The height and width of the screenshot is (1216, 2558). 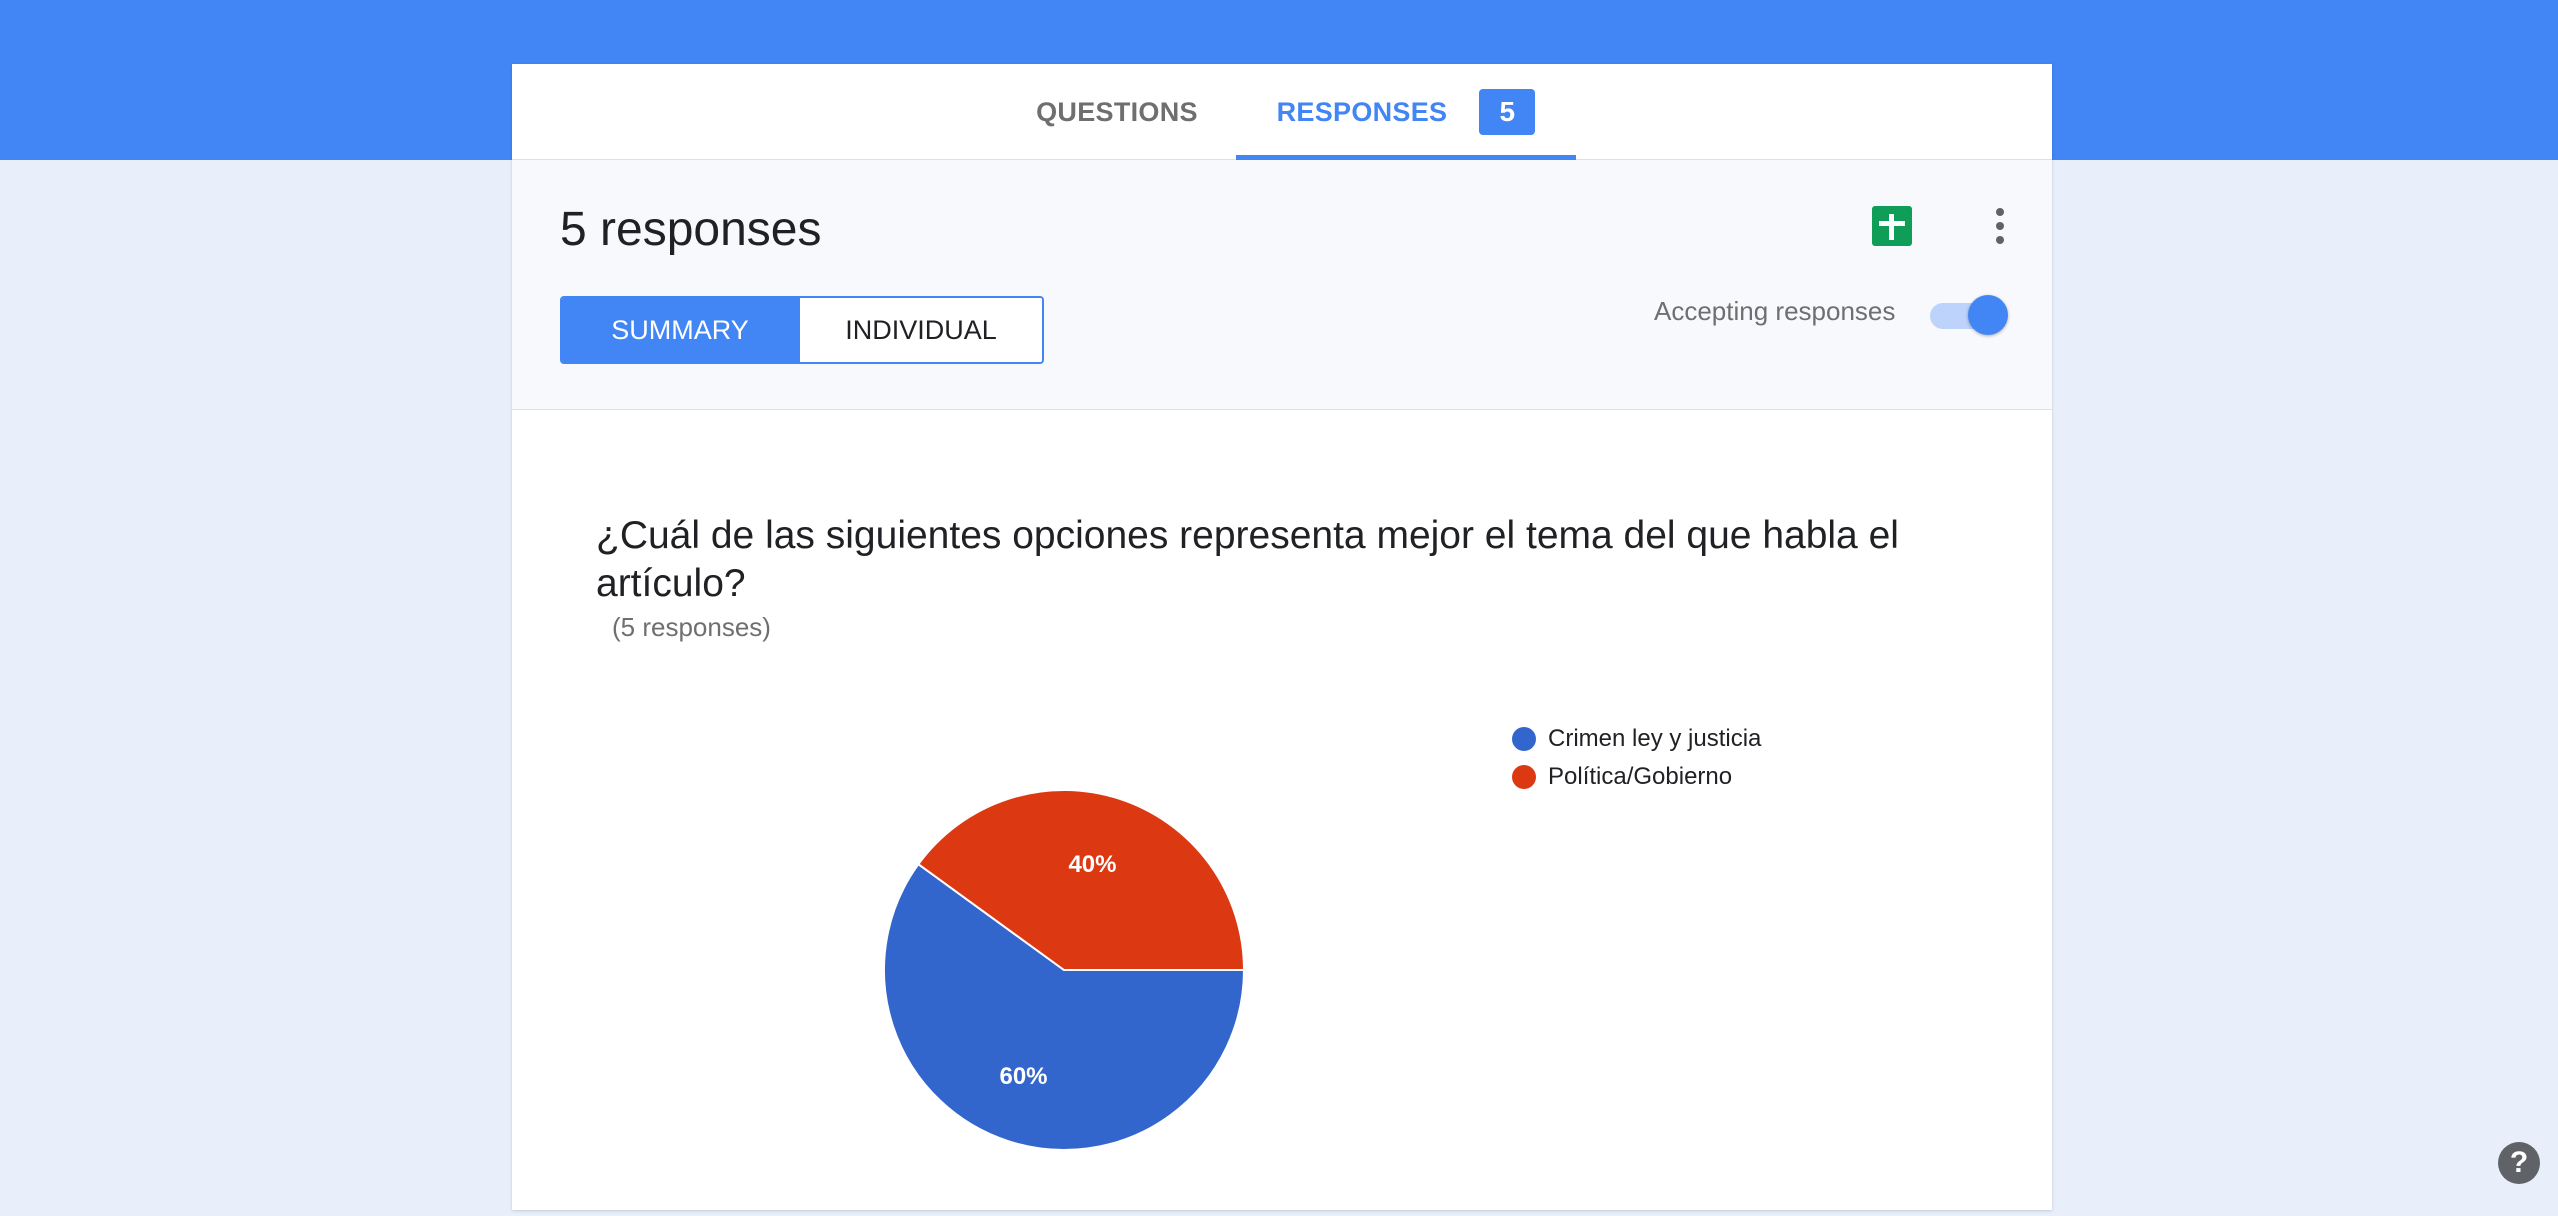 What do you see at coordinates (1406, 157) in the screenshot?
I see `active-tab-indicator` at bounding box center [1406, 157].